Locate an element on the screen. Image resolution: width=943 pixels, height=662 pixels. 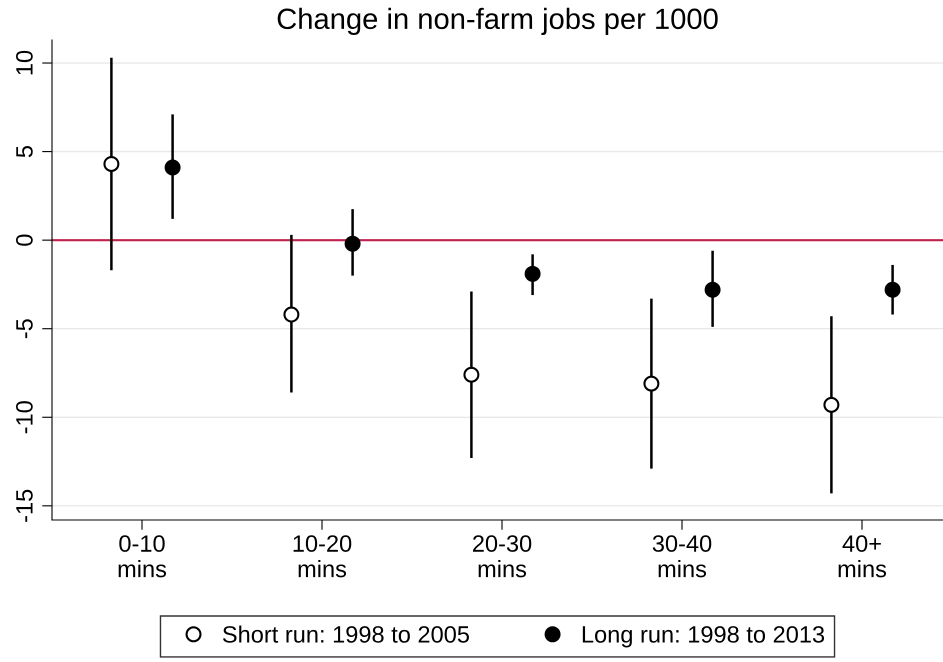
x-tick-label: 0-10 mins is located at coordinates (142, 556).